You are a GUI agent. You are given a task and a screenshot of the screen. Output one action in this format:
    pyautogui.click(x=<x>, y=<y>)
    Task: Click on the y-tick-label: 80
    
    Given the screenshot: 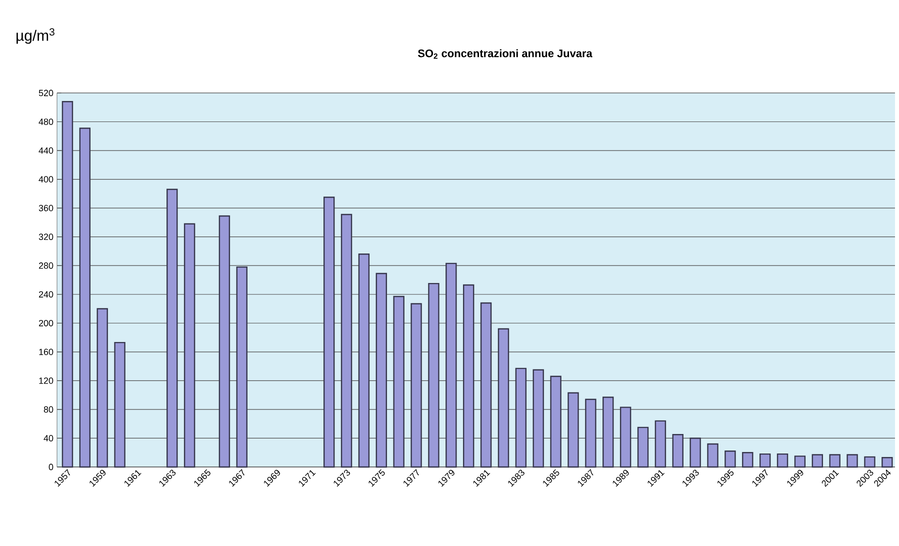 What is the action you would take?
    pyautogui.click(x=49, y=409)
    